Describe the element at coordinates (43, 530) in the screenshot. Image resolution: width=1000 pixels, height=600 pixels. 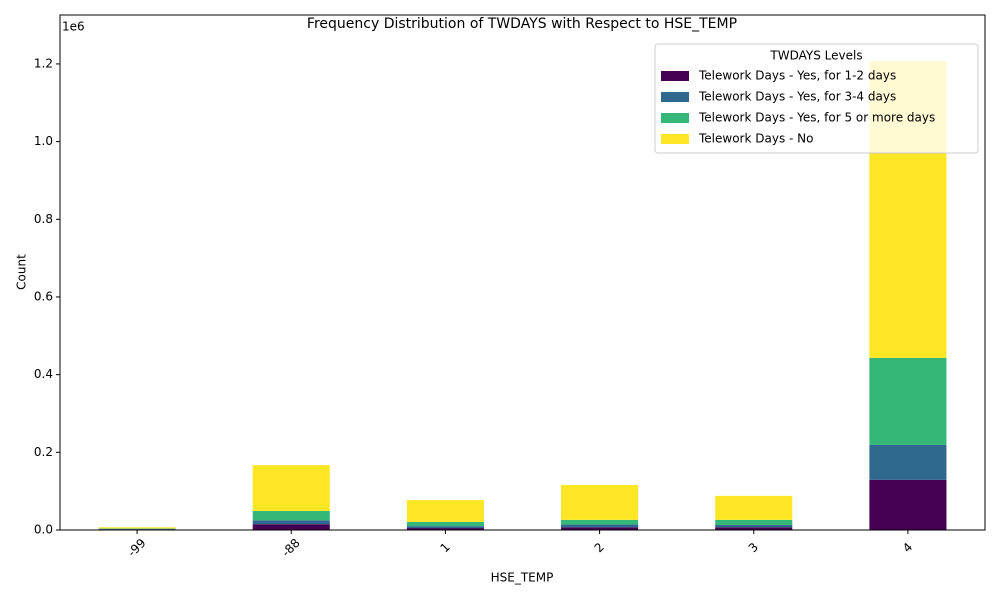
I see `y-tick-label: 0.0` at that location.